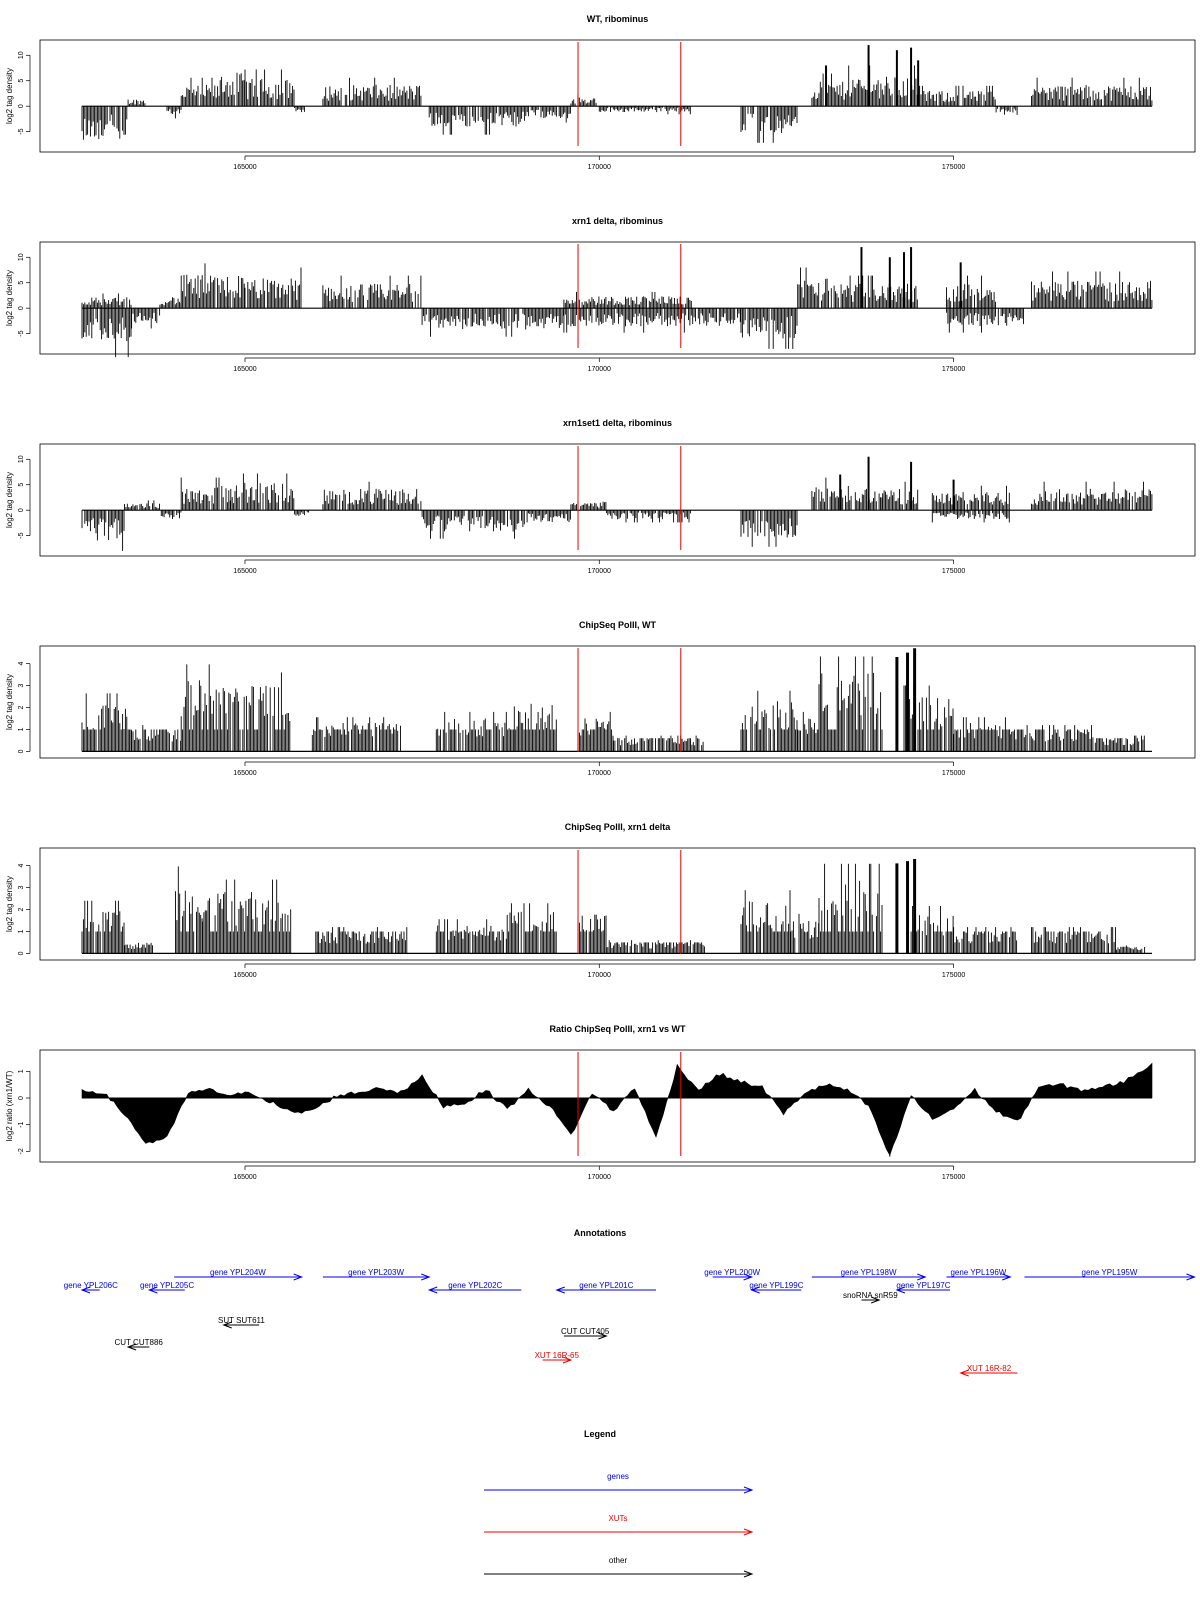 This screenshot has height=1600, width=1200. I want to click on annotation-label: gene YPL206C, so click(91, 1285).